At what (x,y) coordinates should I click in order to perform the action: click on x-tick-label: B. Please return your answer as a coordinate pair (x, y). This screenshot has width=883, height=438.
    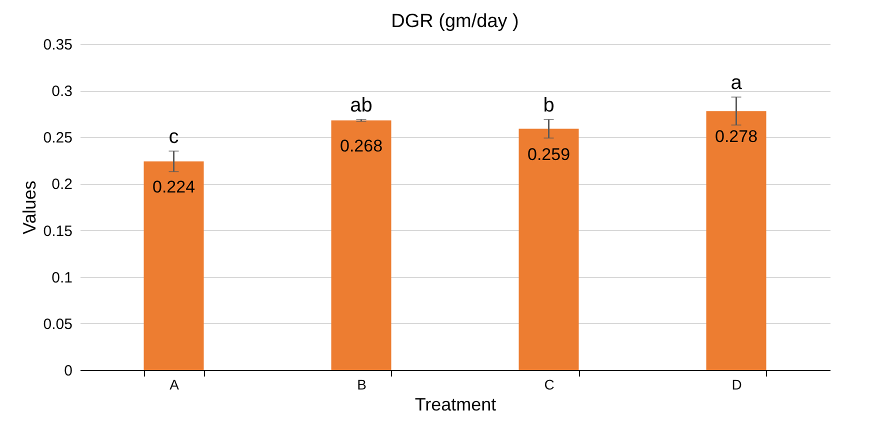
    Looking at the image, I should click on (361, 384).